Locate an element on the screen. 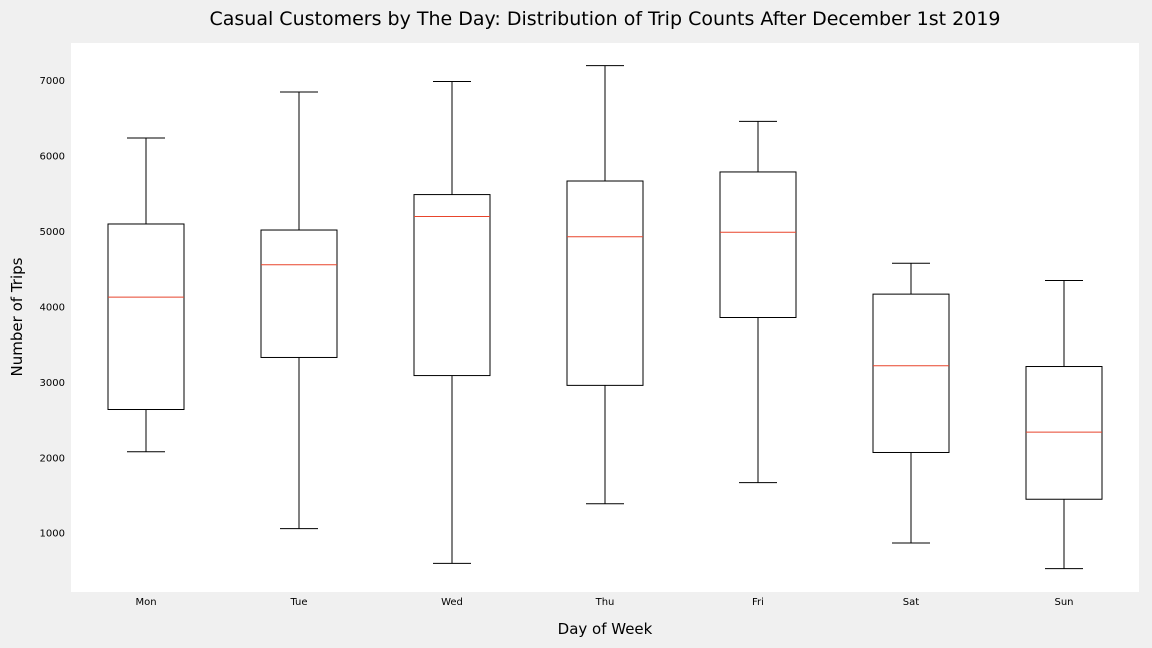 Image resolution: width=1152 pixels, height=648 pixels. y-tick-label: 1000 is located at coordinates (52, 534).